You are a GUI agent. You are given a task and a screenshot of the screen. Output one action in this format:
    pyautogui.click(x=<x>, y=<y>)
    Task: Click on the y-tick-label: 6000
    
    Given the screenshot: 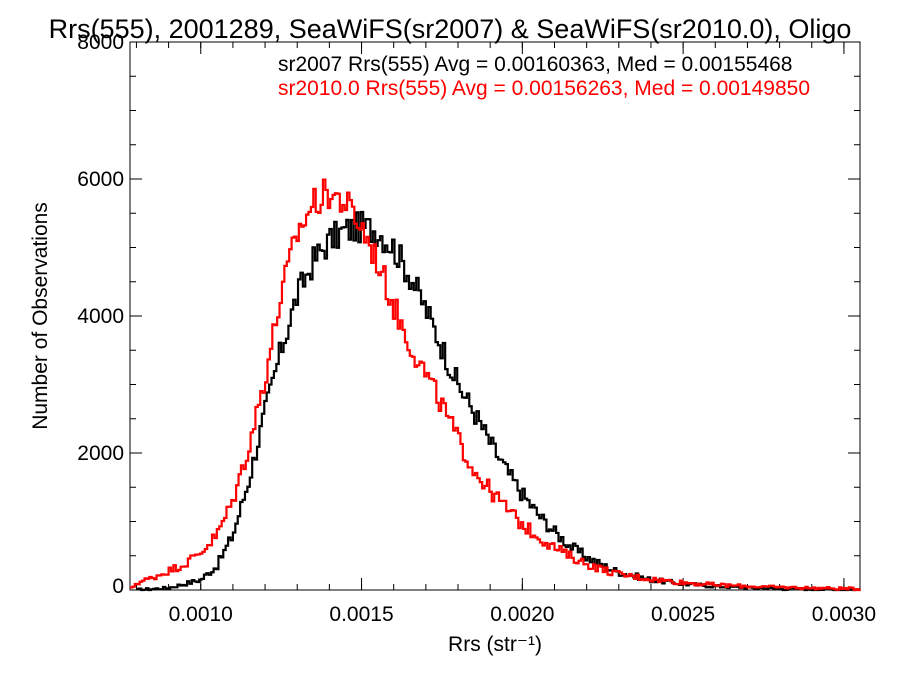 What is the action you would take?
    pyautogui.click(x=100, y=179)
    